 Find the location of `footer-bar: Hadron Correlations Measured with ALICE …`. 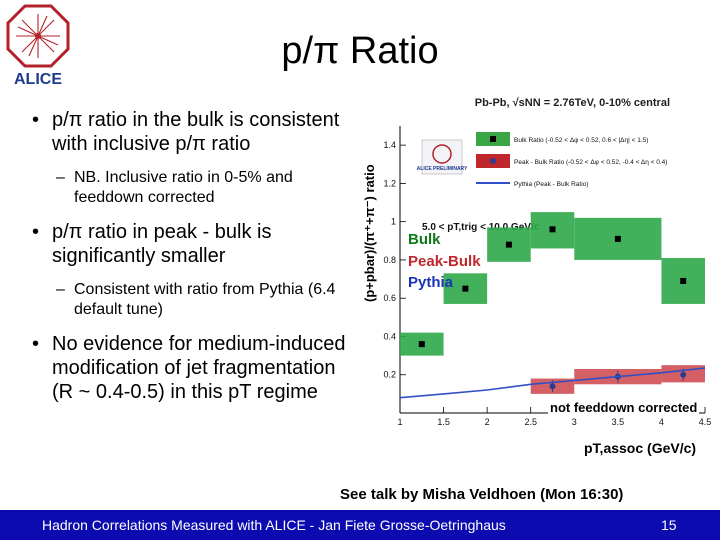

footer-bar: Hadron Correlations Measured with ALICE … is located at coordinates (360, 525).